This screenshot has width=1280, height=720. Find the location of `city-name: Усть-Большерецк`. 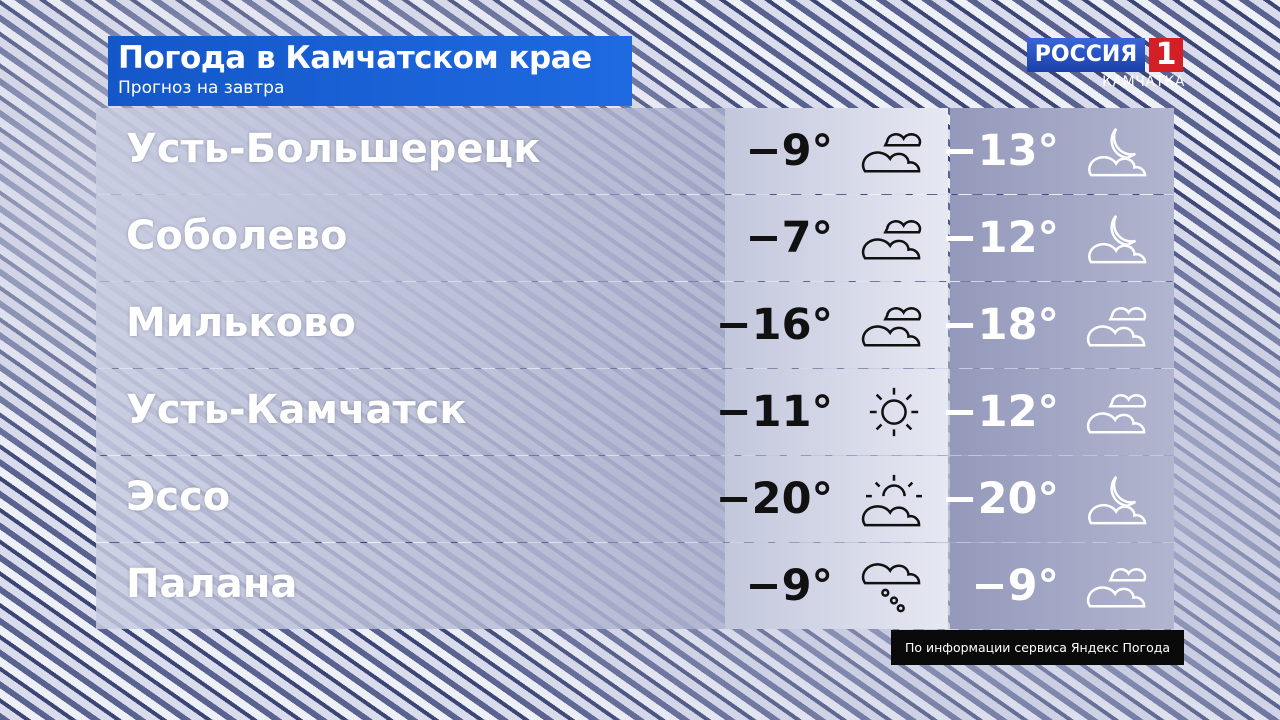

city-name: Усть-Большерецк is located at coordinates (333, 149).